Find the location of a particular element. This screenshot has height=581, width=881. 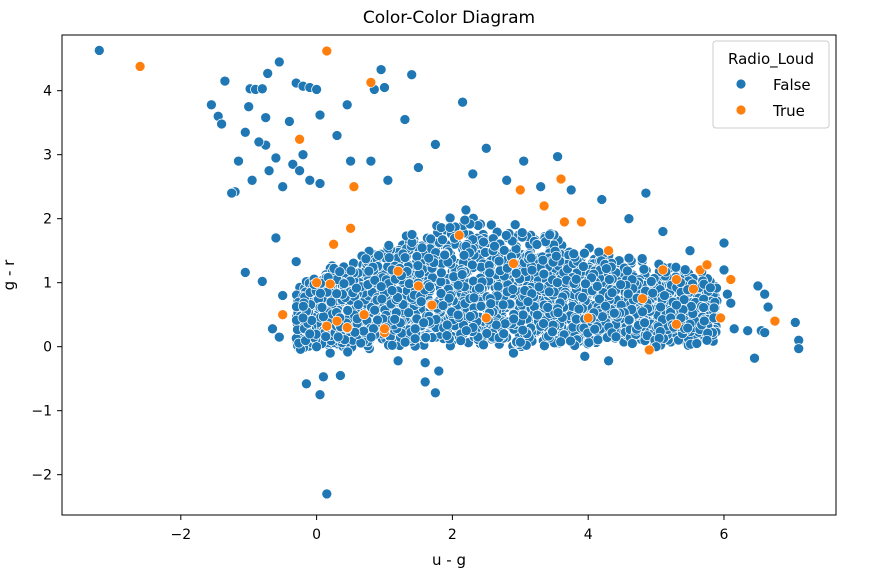

y-axis: −2 −1 0 1 2 3 4 is located at coordinates (46, 284).